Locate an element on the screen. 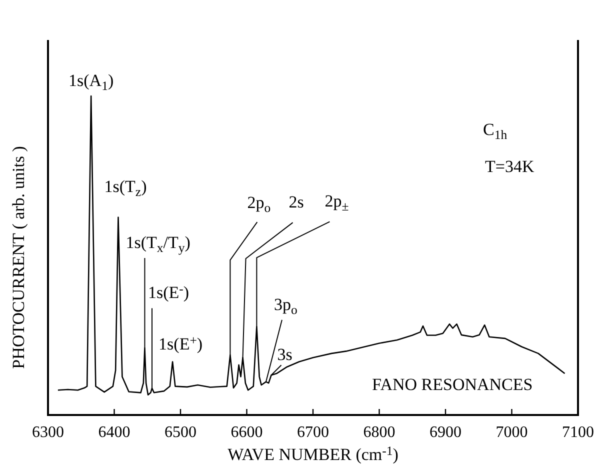 This screenshot has width=600, height=472. annotation: 1s(E$^{-}$) is located at coordinates (169, 292).